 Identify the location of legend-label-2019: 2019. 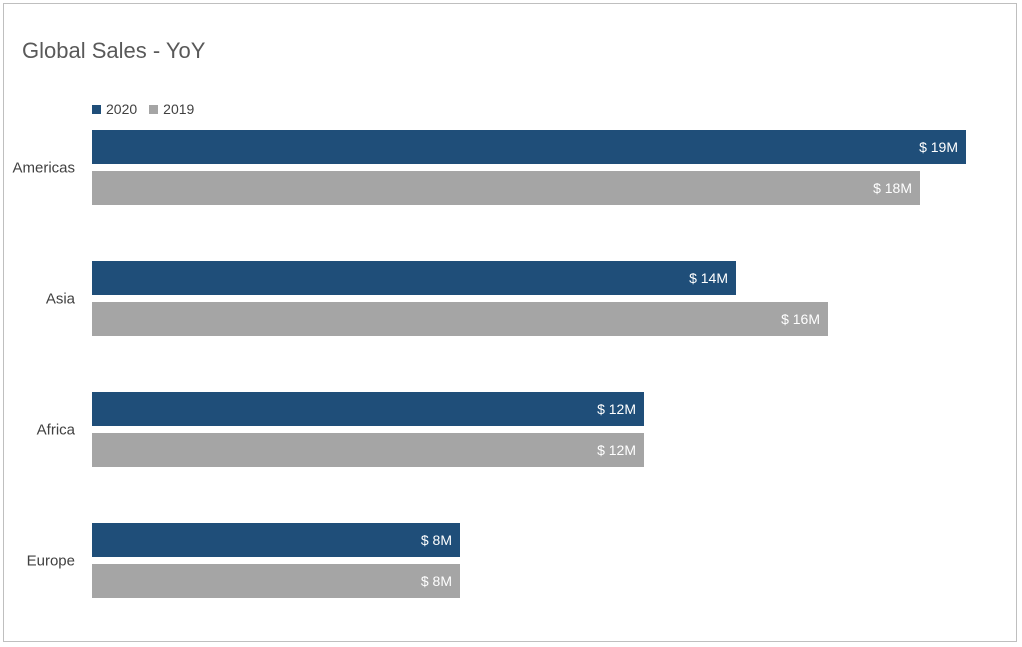
(179, 109).